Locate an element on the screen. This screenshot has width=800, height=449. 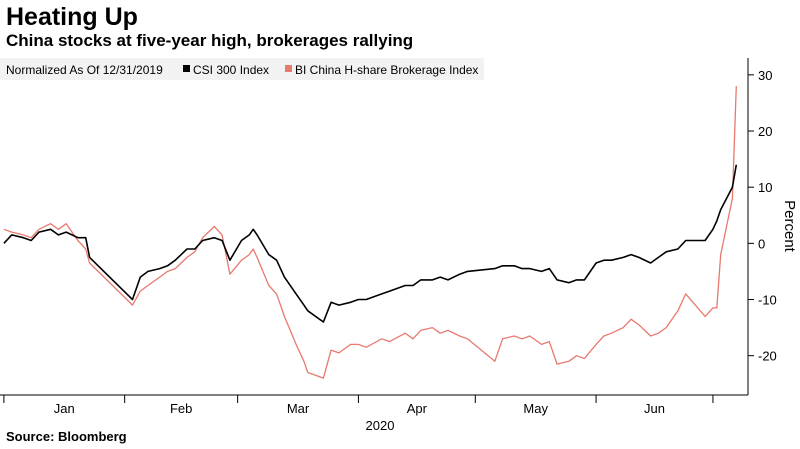
y-tick-label: 30 is located at coordinates (765, 75).